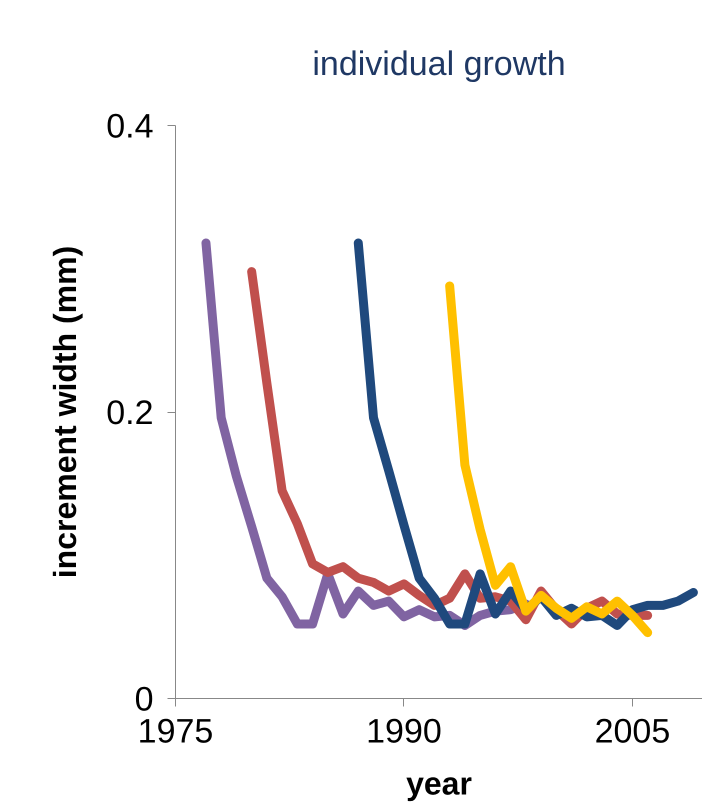 This screenshot has height=804, width=702. I want to click on x-tick-label: 2005, so click(632, 731).